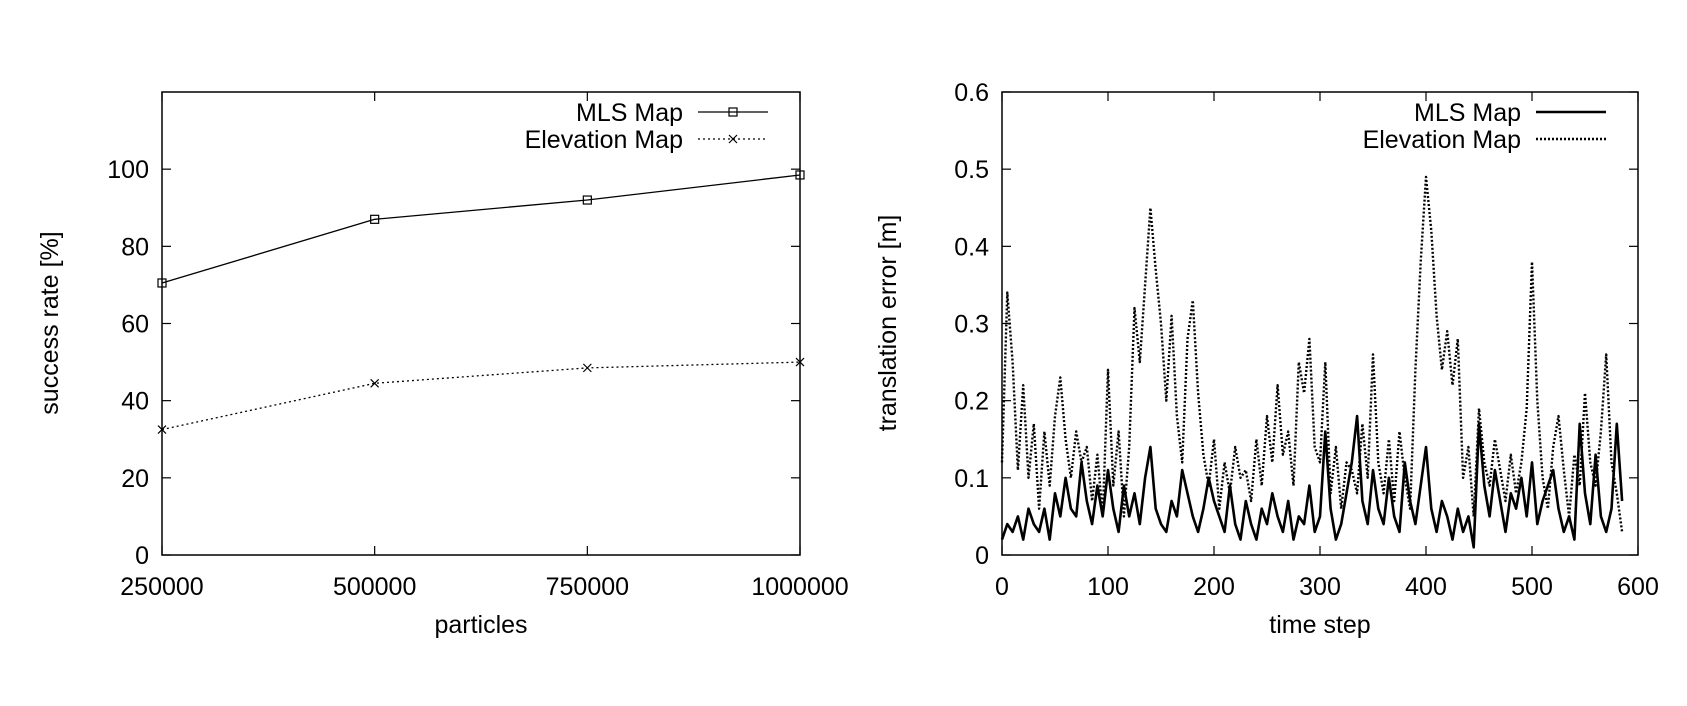  I want to click on y-tick-label: 20, so click(135, 479).